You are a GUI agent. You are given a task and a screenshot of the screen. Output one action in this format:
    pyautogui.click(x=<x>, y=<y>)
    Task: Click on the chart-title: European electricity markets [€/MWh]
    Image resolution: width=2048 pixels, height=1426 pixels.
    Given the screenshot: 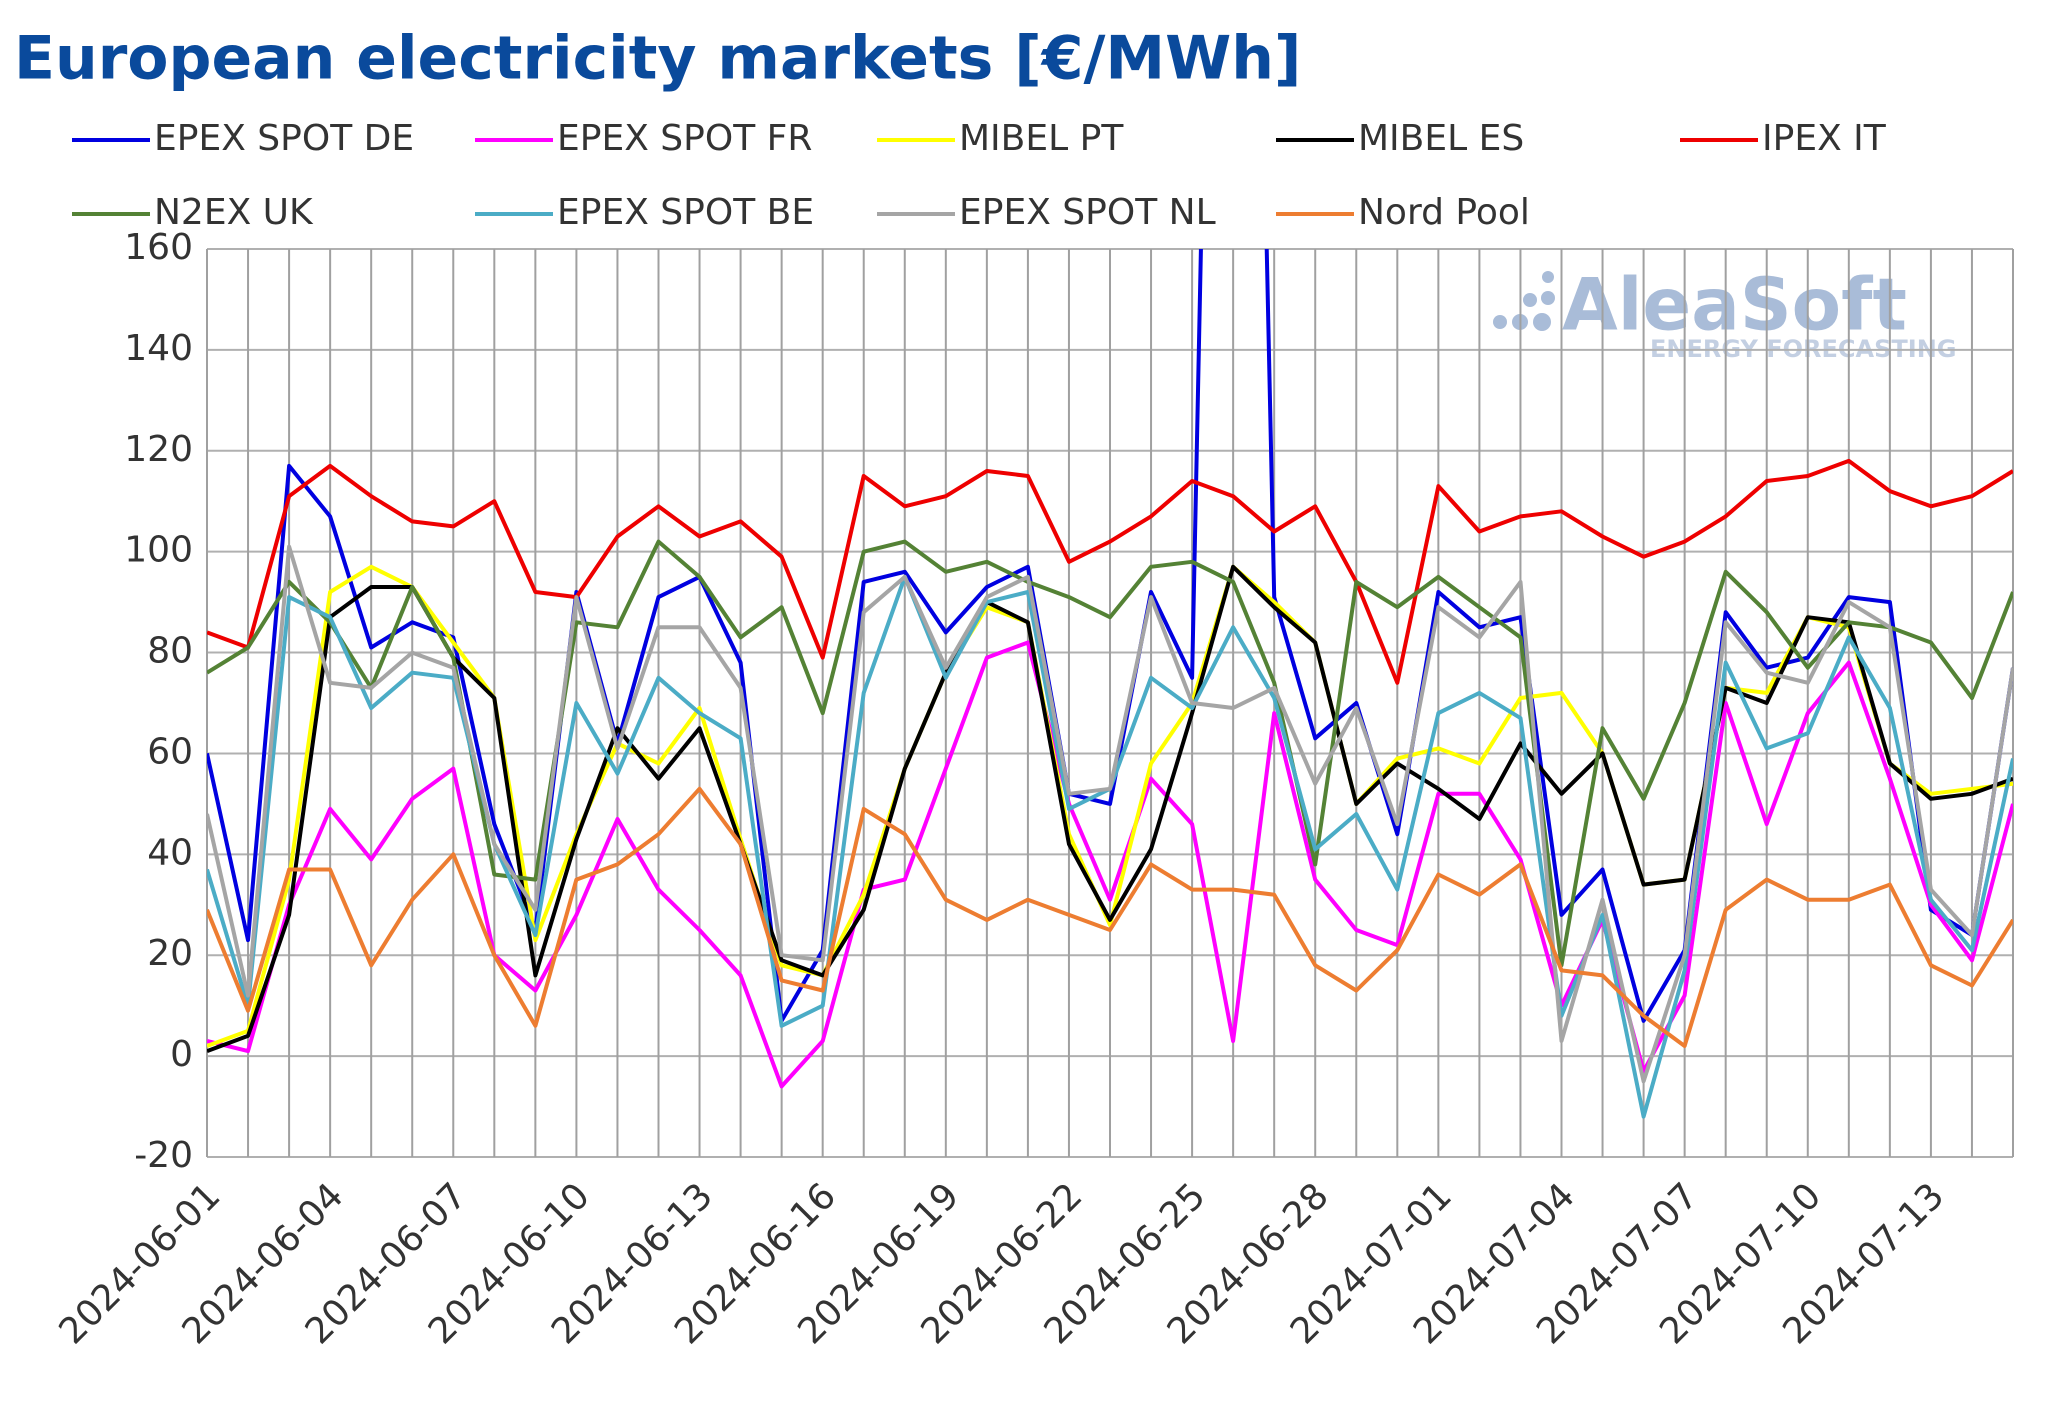 What is the action you would take?
    pyautogui.click(x=657, y=59)
    